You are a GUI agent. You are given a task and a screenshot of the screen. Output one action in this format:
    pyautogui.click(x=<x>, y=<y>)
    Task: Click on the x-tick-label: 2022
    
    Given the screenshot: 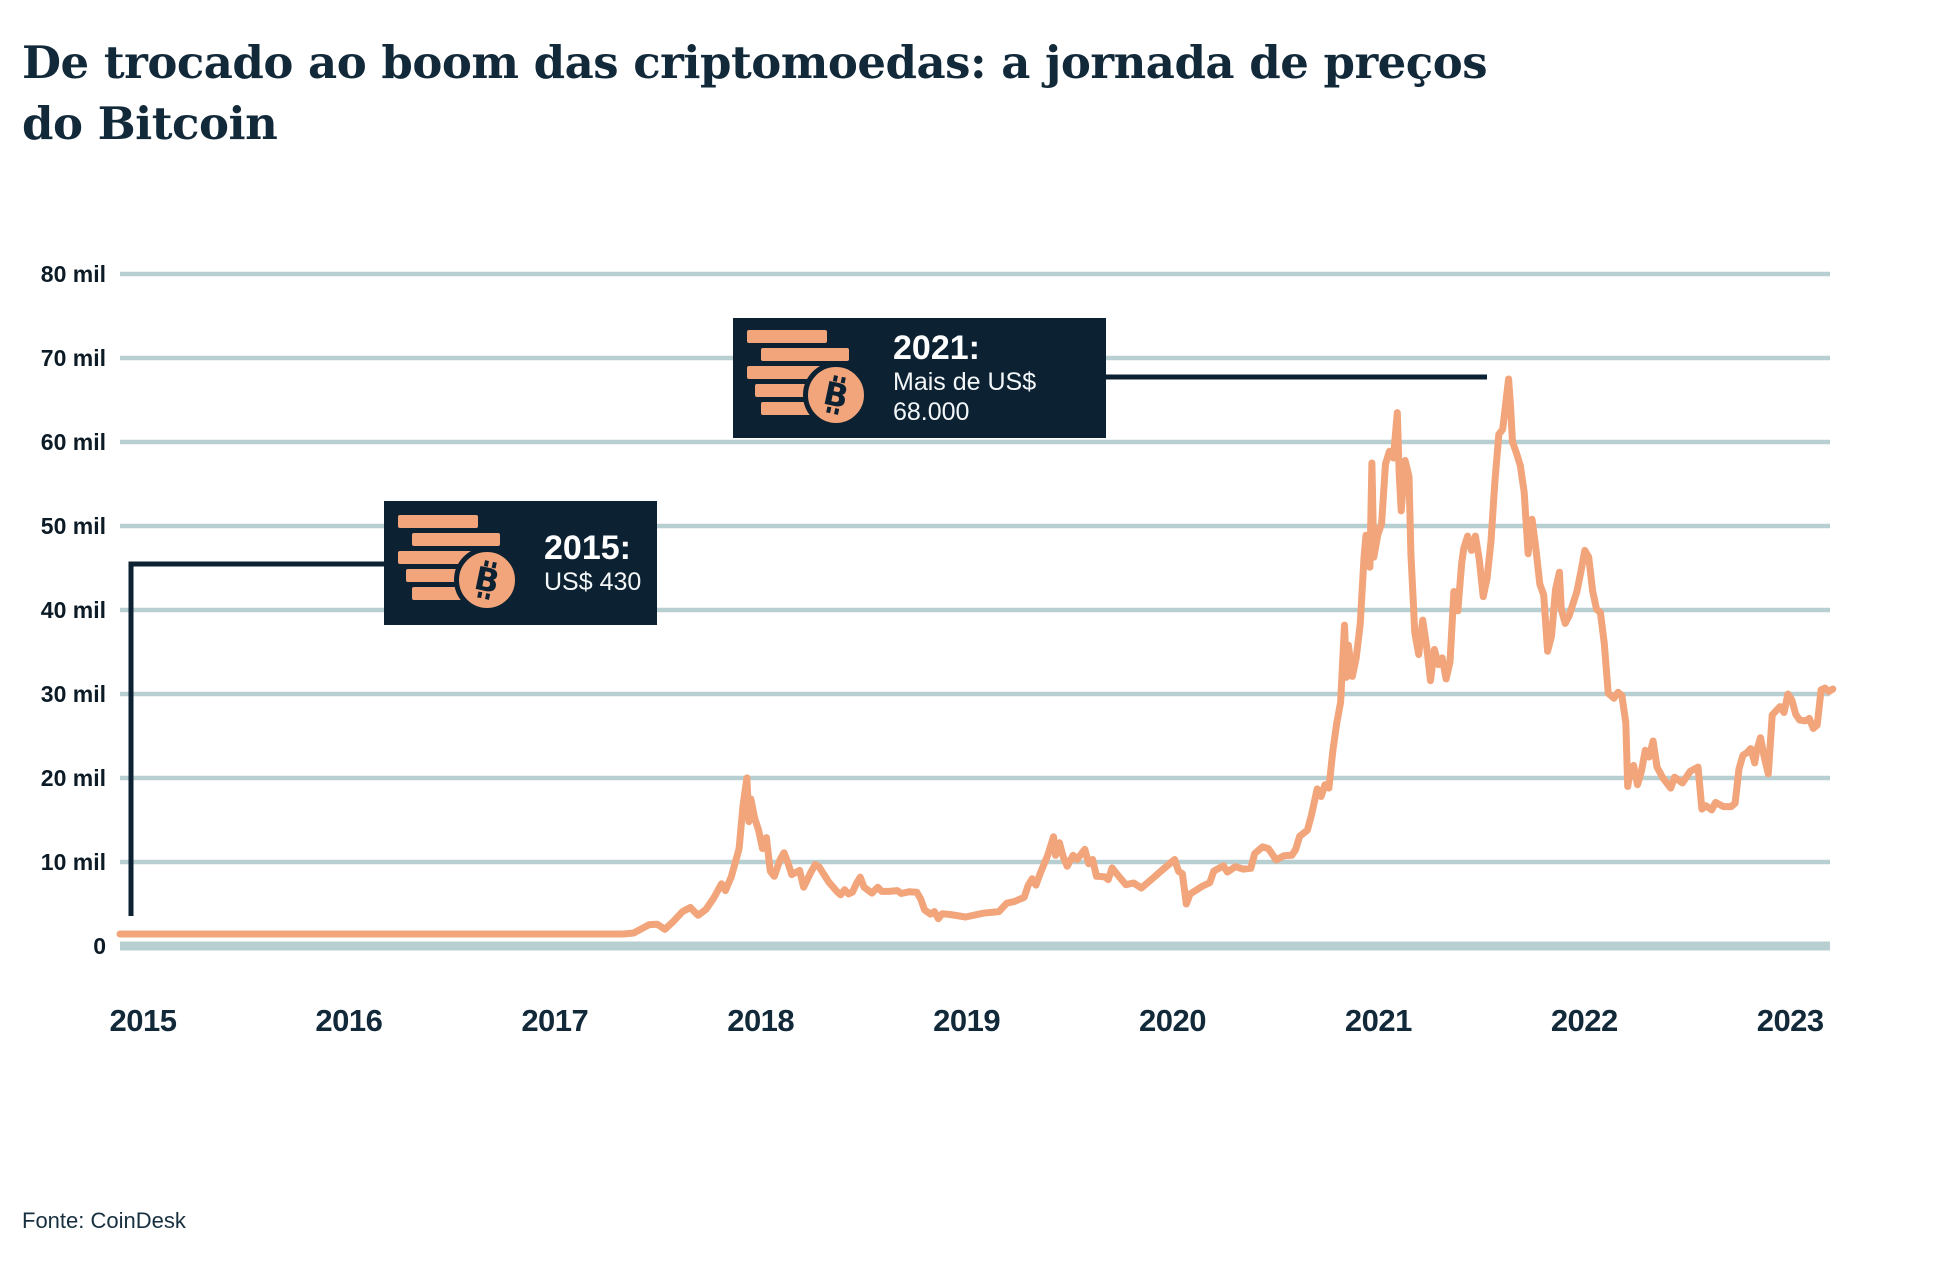 What is the action you would take?
    pyautogui.click(x=1584, y=1020)
    